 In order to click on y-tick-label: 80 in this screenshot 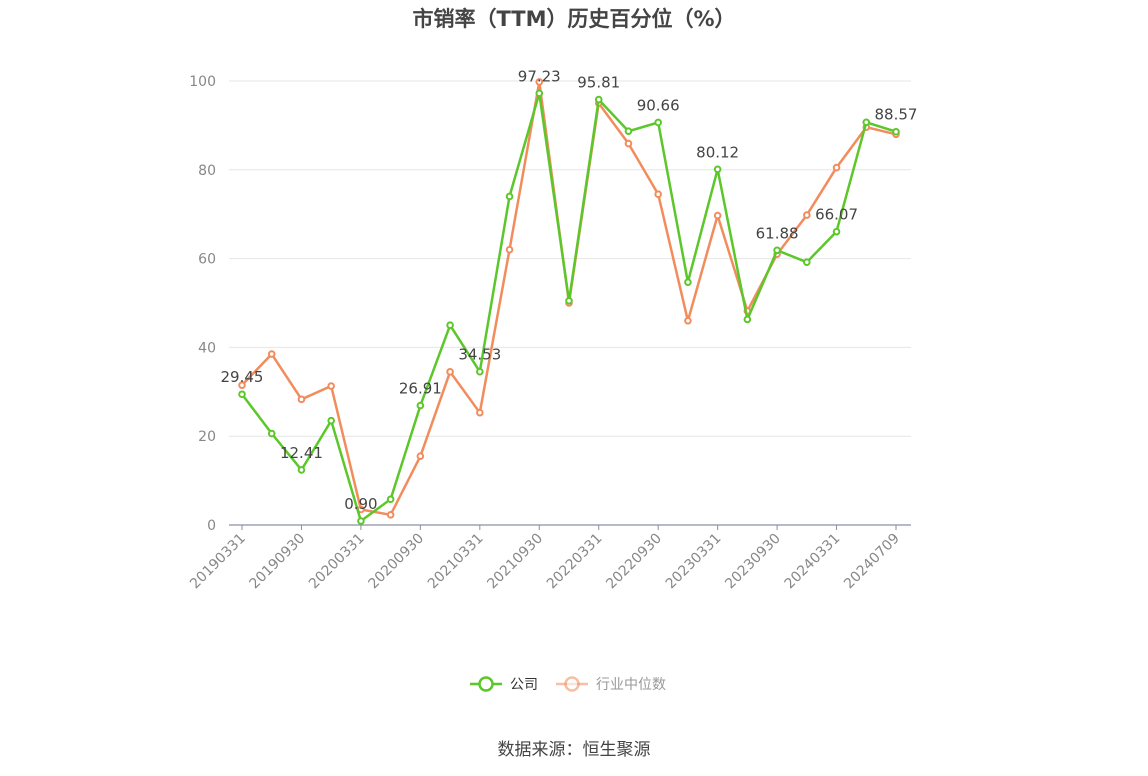, I will do `click(207, 171)`.